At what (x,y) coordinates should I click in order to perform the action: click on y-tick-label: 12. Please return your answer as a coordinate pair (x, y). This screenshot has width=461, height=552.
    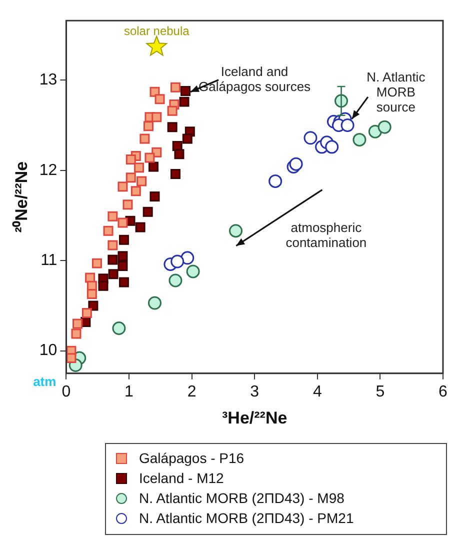
    Looking at the image, I should click on (48, 170).